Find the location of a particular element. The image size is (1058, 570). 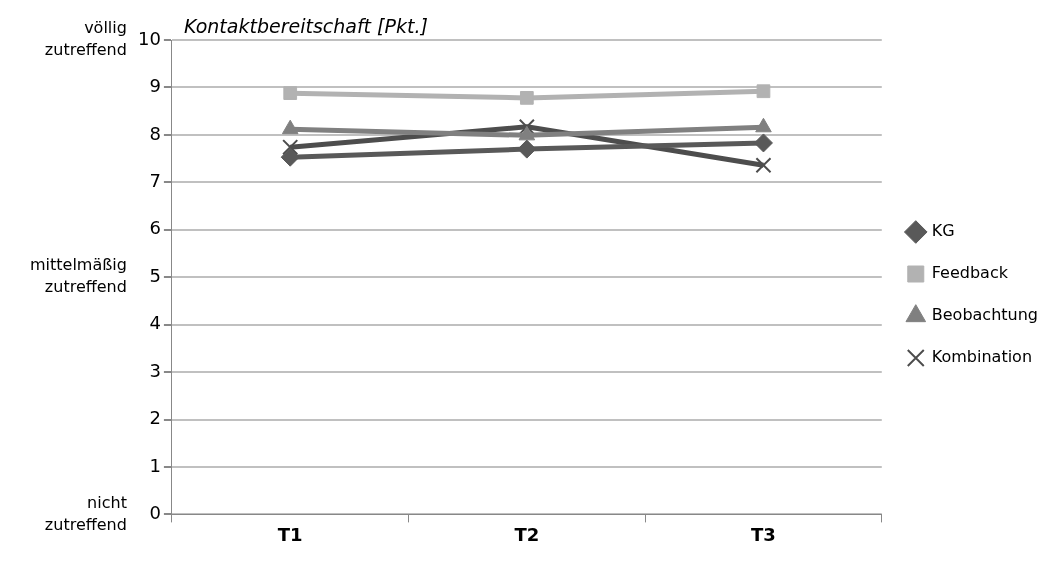

y-tick-label: 1 is located at coordinates (155, 465).